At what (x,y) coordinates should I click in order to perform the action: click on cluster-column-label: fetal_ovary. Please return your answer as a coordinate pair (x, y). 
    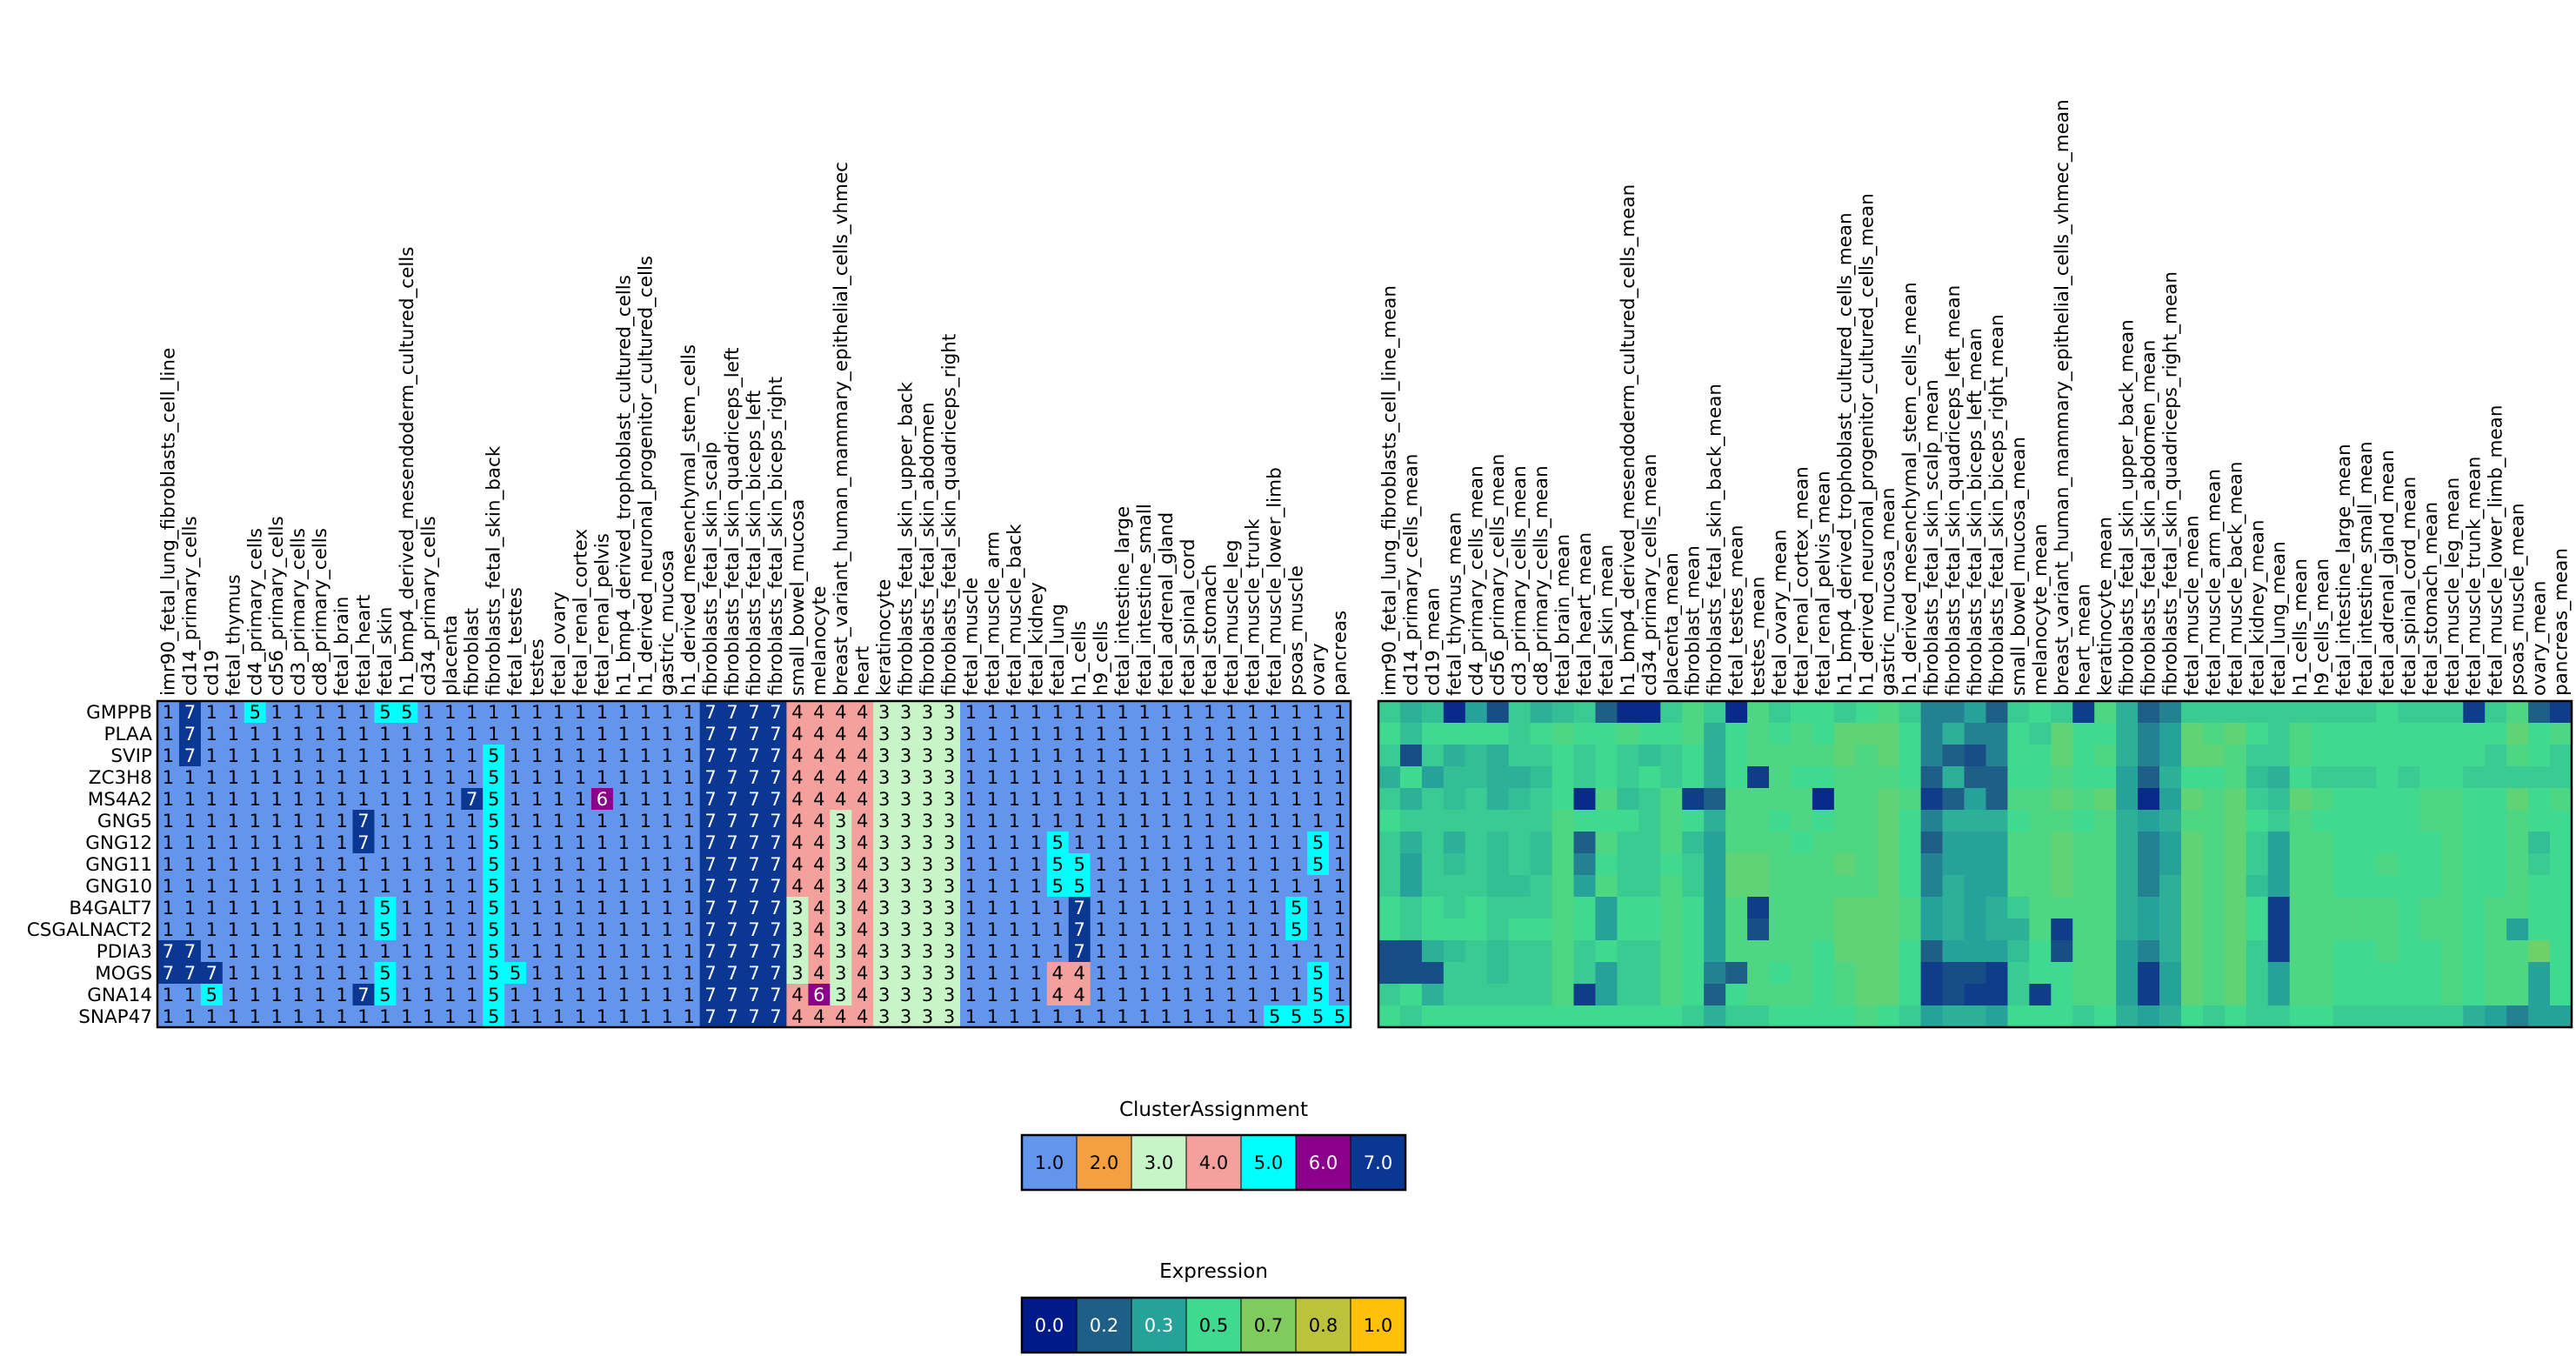
    Looking at the image, I should click on (559, 643).